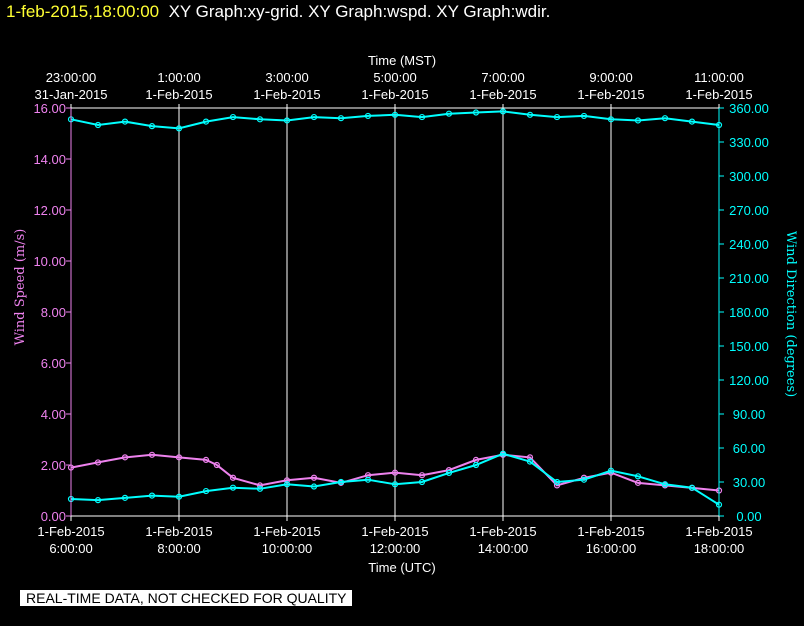  What do you see at coordinates (719, 77) in the screenshot?
I see `top-tick-time: 11:00:00` at bounding box center [719, 77].